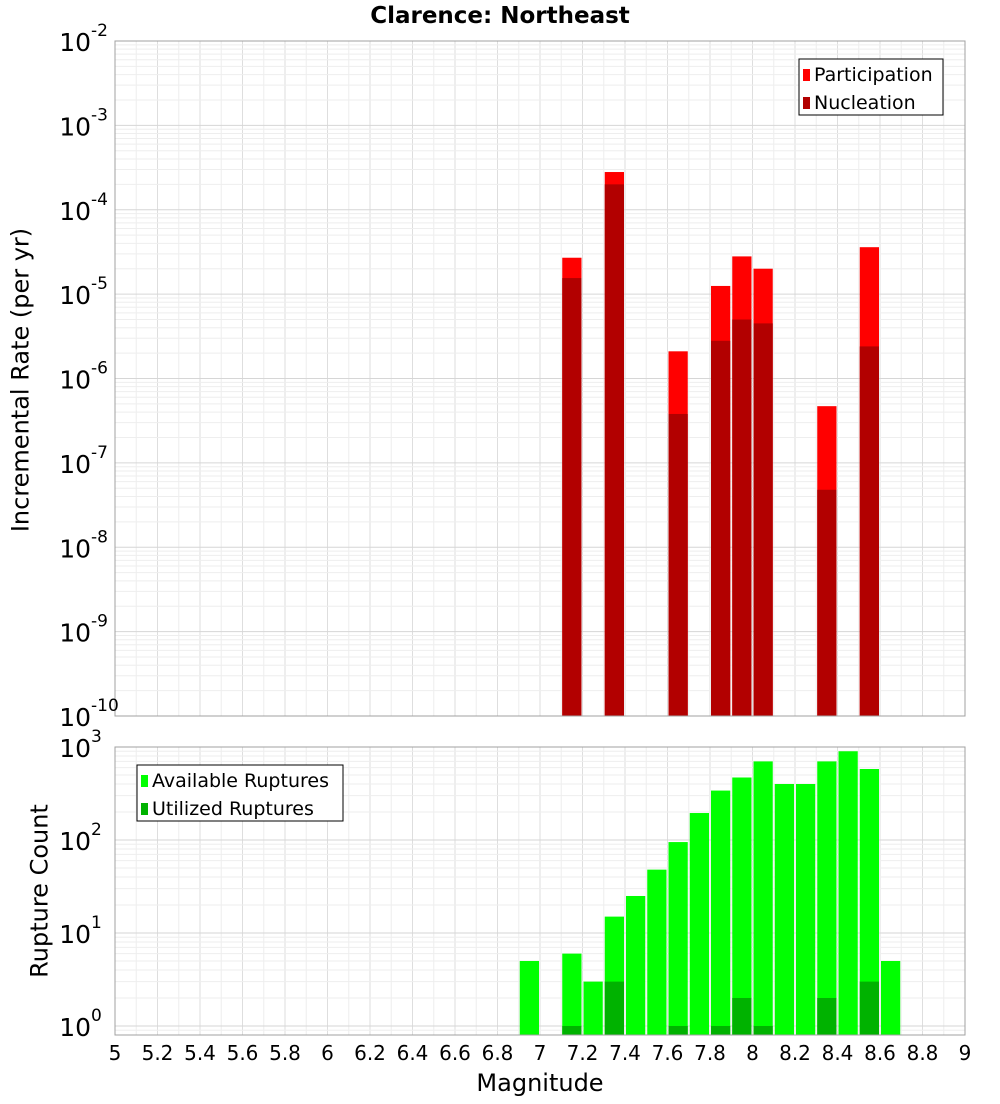 This screenshot has height=1104, width=1000. What do you see at coordinates (99, 115) in the screenshot?
I see `y-tick-exponent: -3` at bounding box center [99, 115].